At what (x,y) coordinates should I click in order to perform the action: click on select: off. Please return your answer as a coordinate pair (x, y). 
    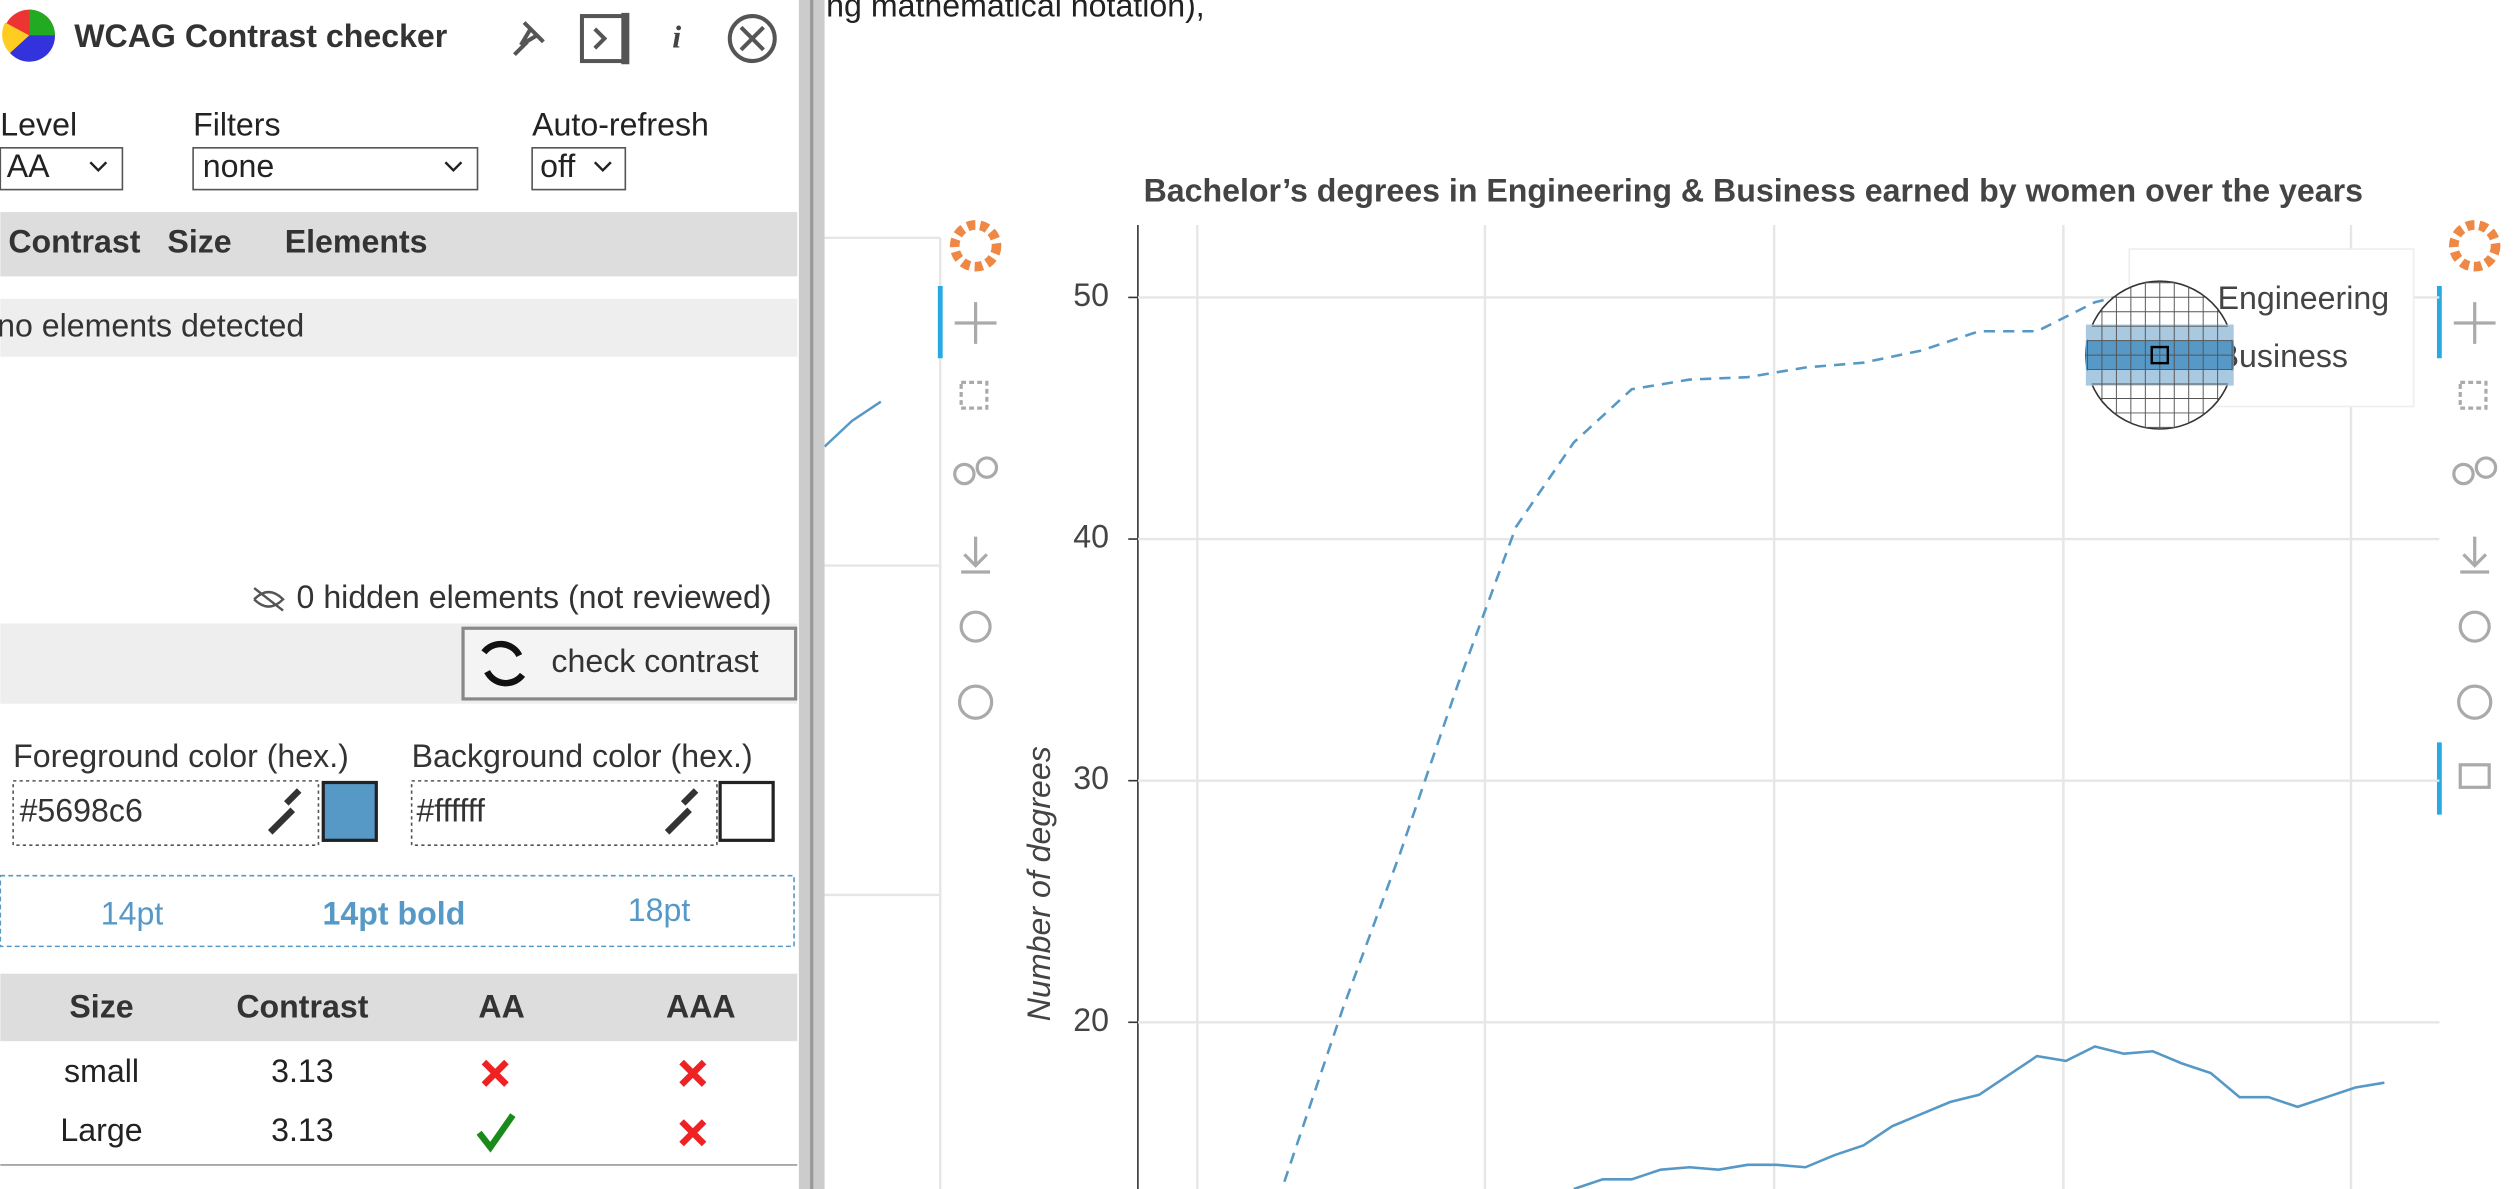
    Looking at the image, I should click on (579, 169).